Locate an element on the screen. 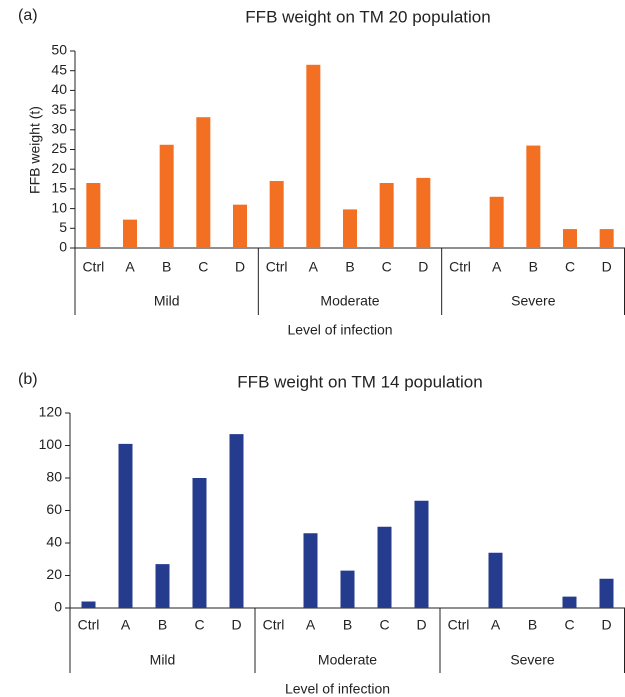 This screenshot has width=625, height=697. panel-label: (b) is located at coordinates (28, 379).